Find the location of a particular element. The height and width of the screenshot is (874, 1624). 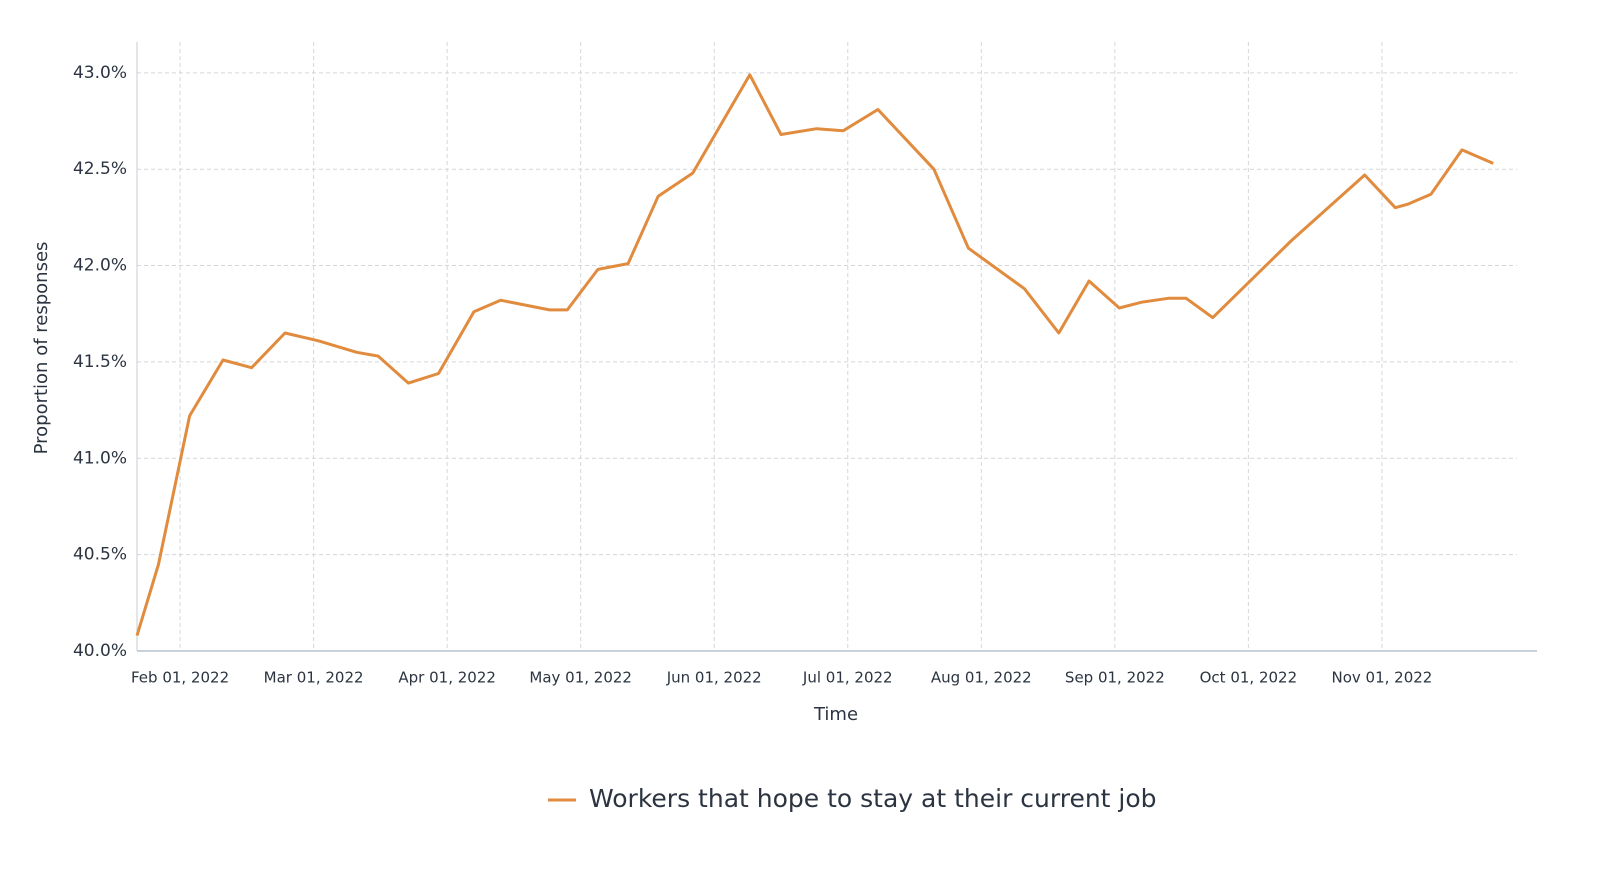

y-tick-label: 41.0% is located at coordinates (100, 458).